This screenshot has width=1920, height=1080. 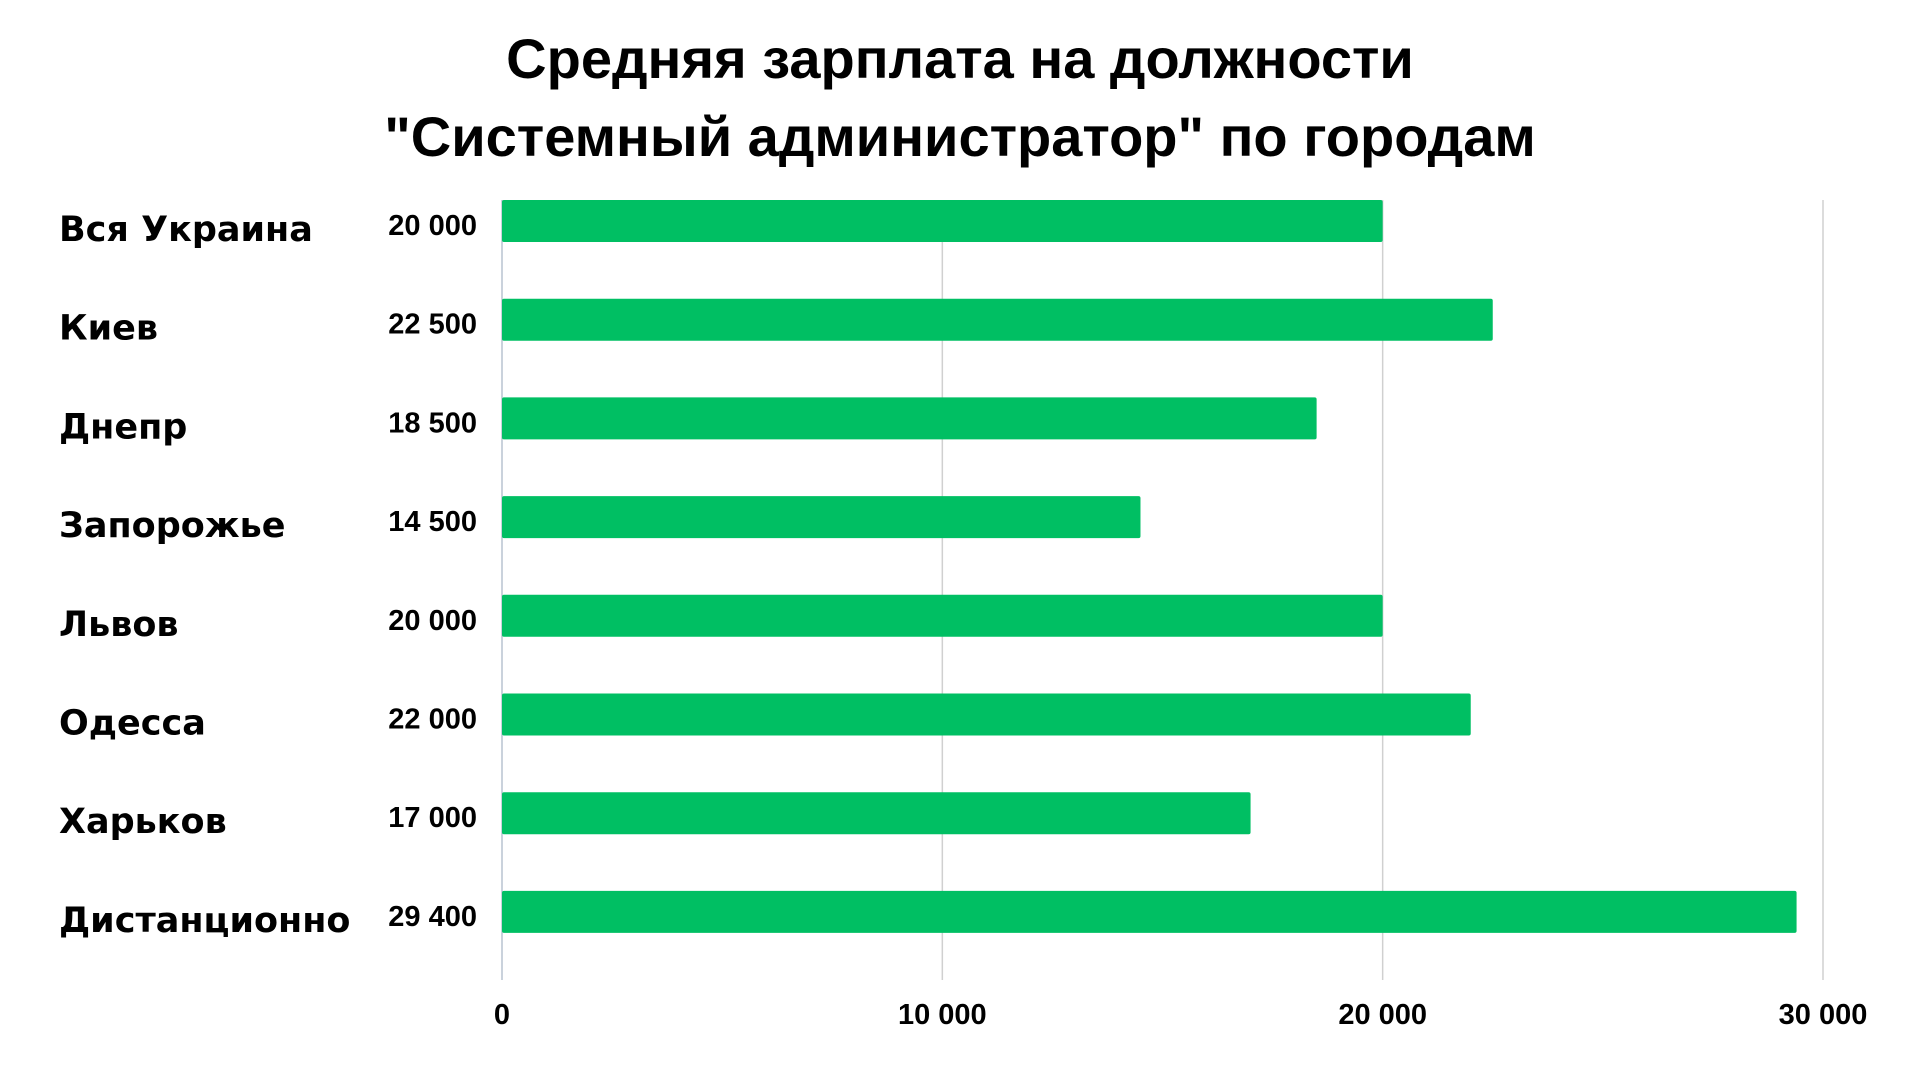 I want to click on category-label: Одесса, so click(x=132, y=724).